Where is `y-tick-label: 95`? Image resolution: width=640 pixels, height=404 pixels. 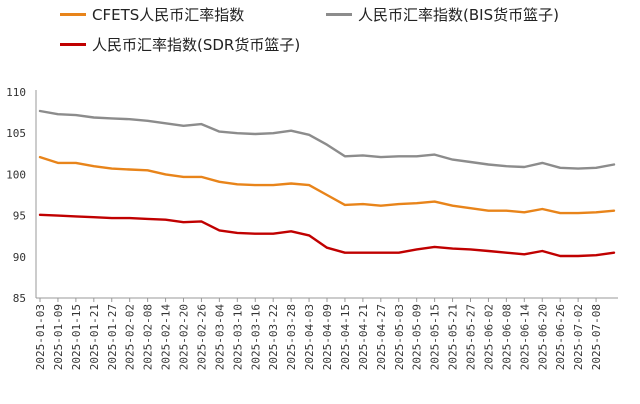
y-tick-label: 95 is located at coordinates (19, 216).